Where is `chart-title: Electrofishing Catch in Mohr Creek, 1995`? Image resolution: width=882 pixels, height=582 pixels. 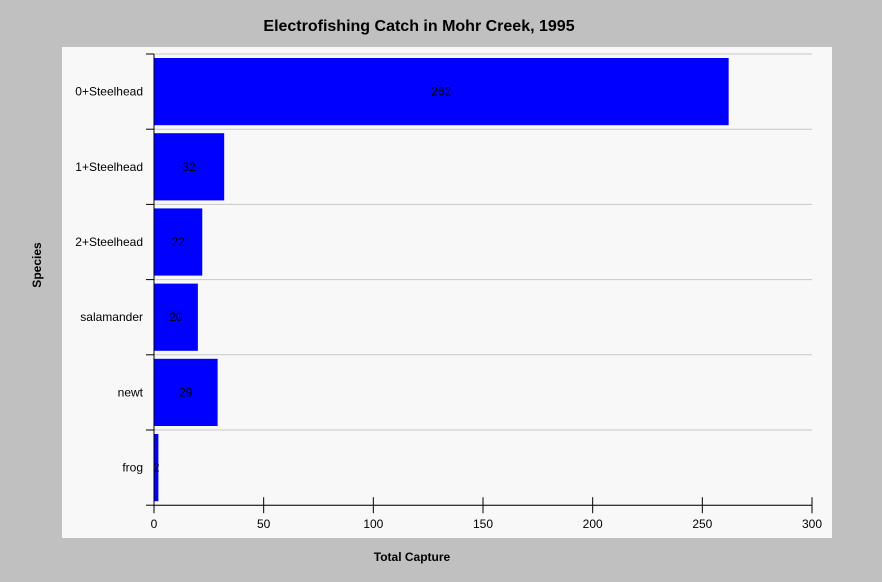 chart-title: Electrofishing Catch in Mohr Creek, 1995 is located at coordinates (419, 26).